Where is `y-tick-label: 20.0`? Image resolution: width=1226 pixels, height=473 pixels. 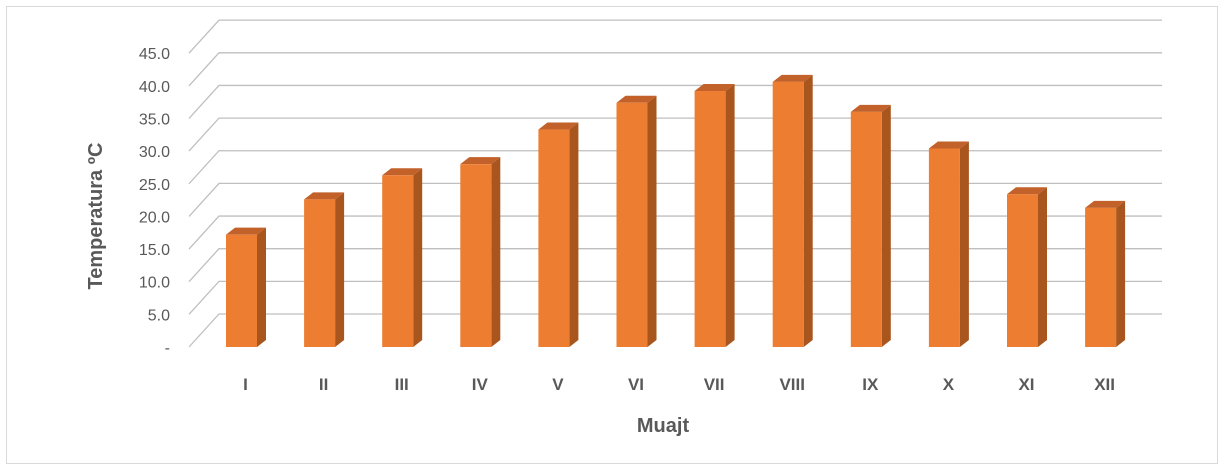 y-tick-label: 20.0 is located at coordinates (154, 217).